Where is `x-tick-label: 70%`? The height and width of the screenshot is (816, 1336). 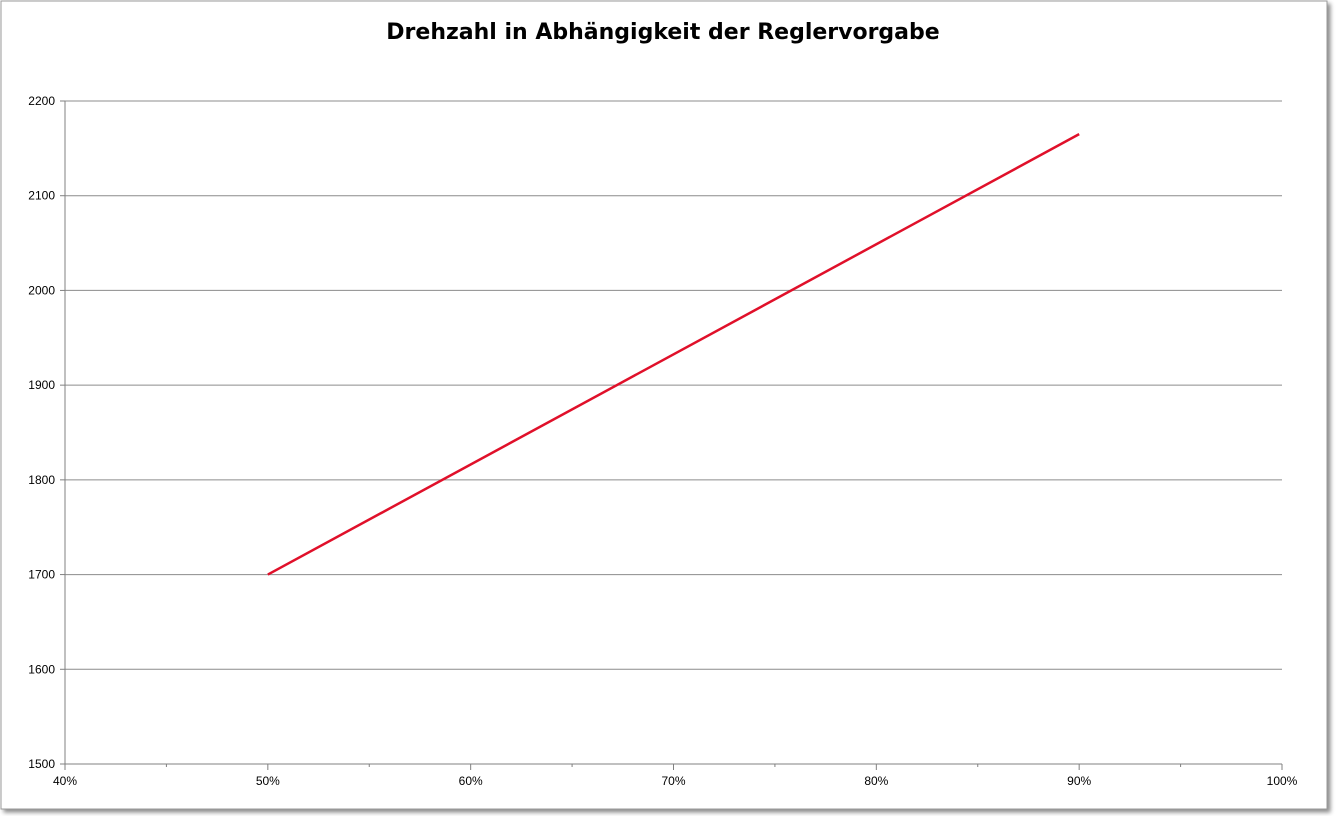 x-tick-label: 70% is located at coordinates (673, 781).